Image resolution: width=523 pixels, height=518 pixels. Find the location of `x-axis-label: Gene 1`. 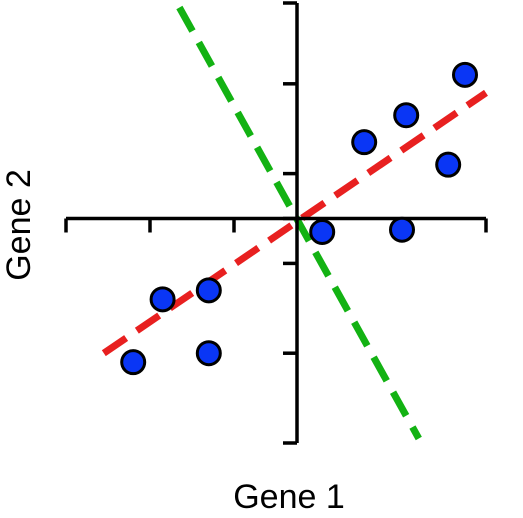

x-axis-label: Gene 1 is located at coordinates (289, 495).